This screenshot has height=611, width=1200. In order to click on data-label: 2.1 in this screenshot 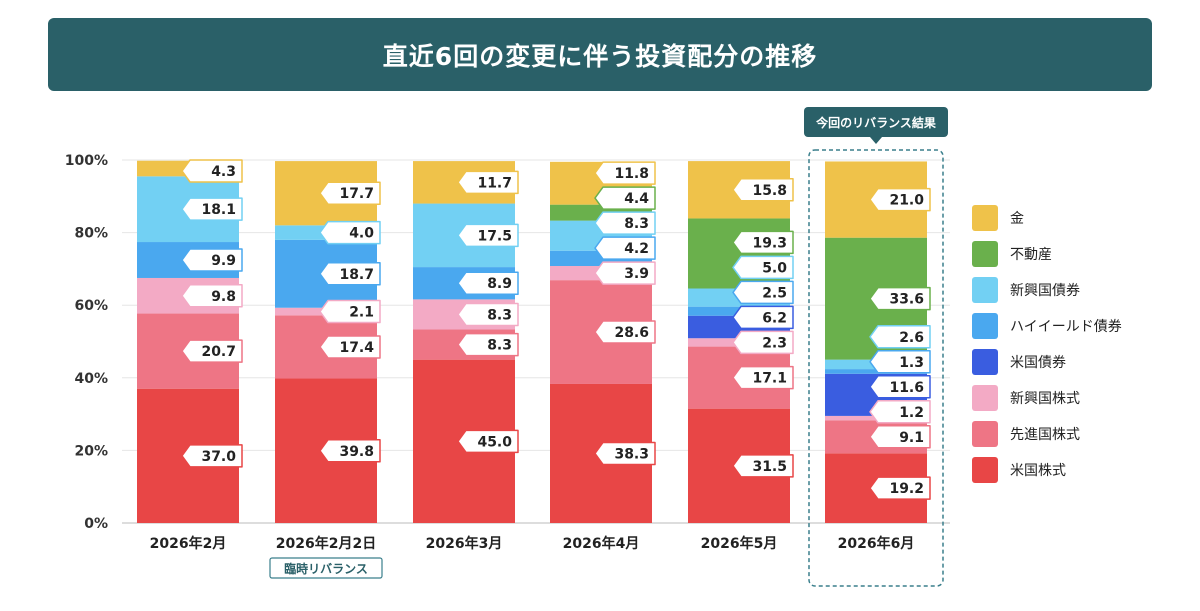, I will do `click(361, 313)`.